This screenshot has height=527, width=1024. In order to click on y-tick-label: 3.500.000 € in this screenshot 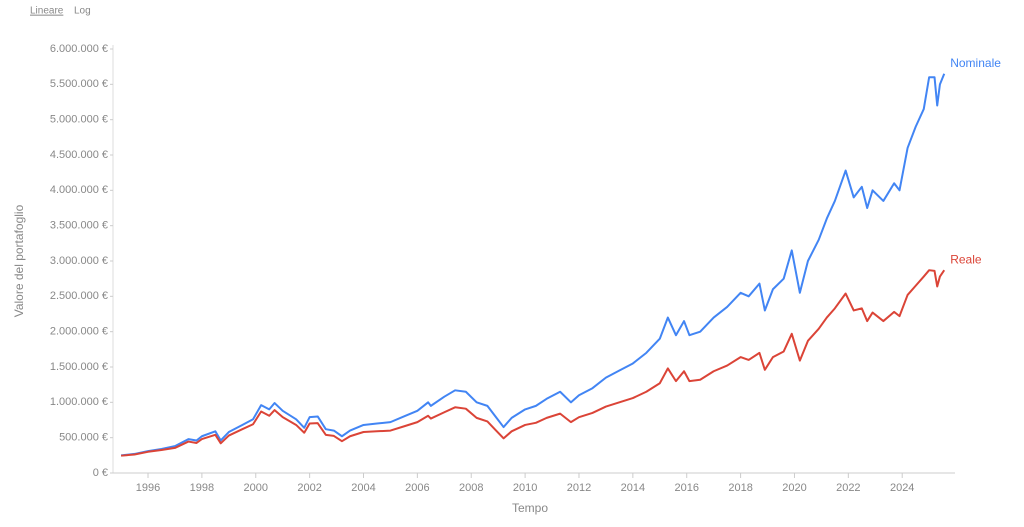, I will do `click(79, 226)`.